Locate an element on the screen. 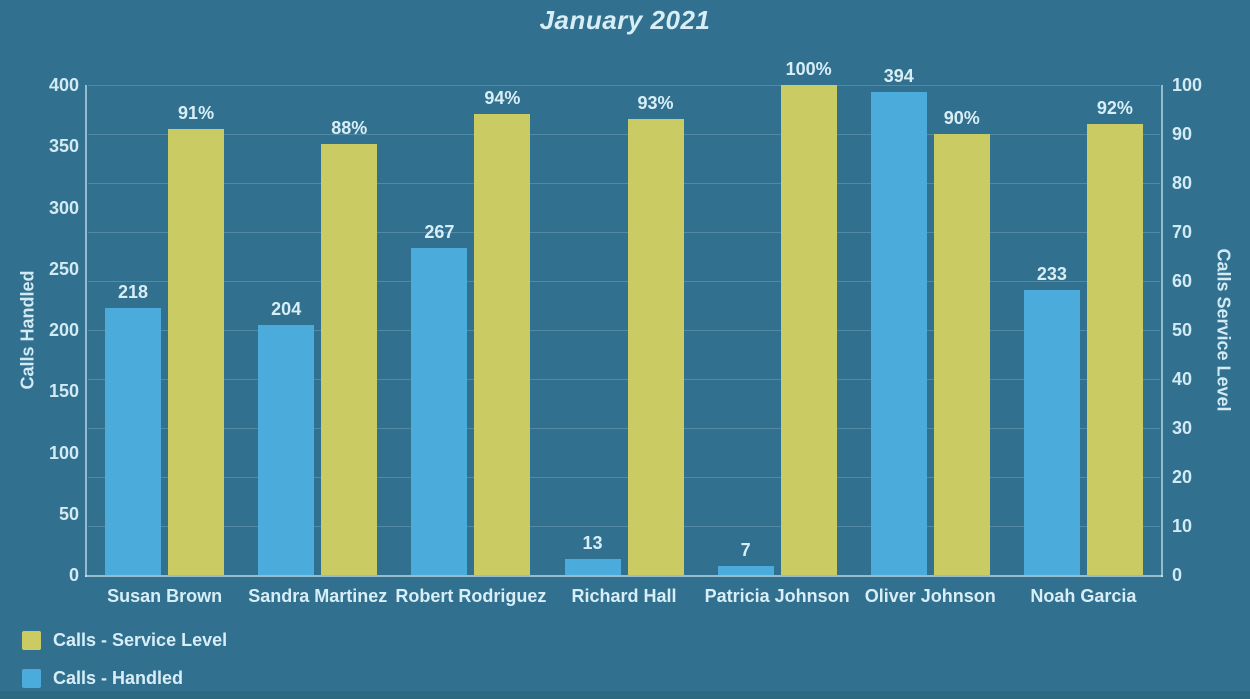 The image size is (1250, 699). bar-value-label: 93% is located at coordinates (655, 103).